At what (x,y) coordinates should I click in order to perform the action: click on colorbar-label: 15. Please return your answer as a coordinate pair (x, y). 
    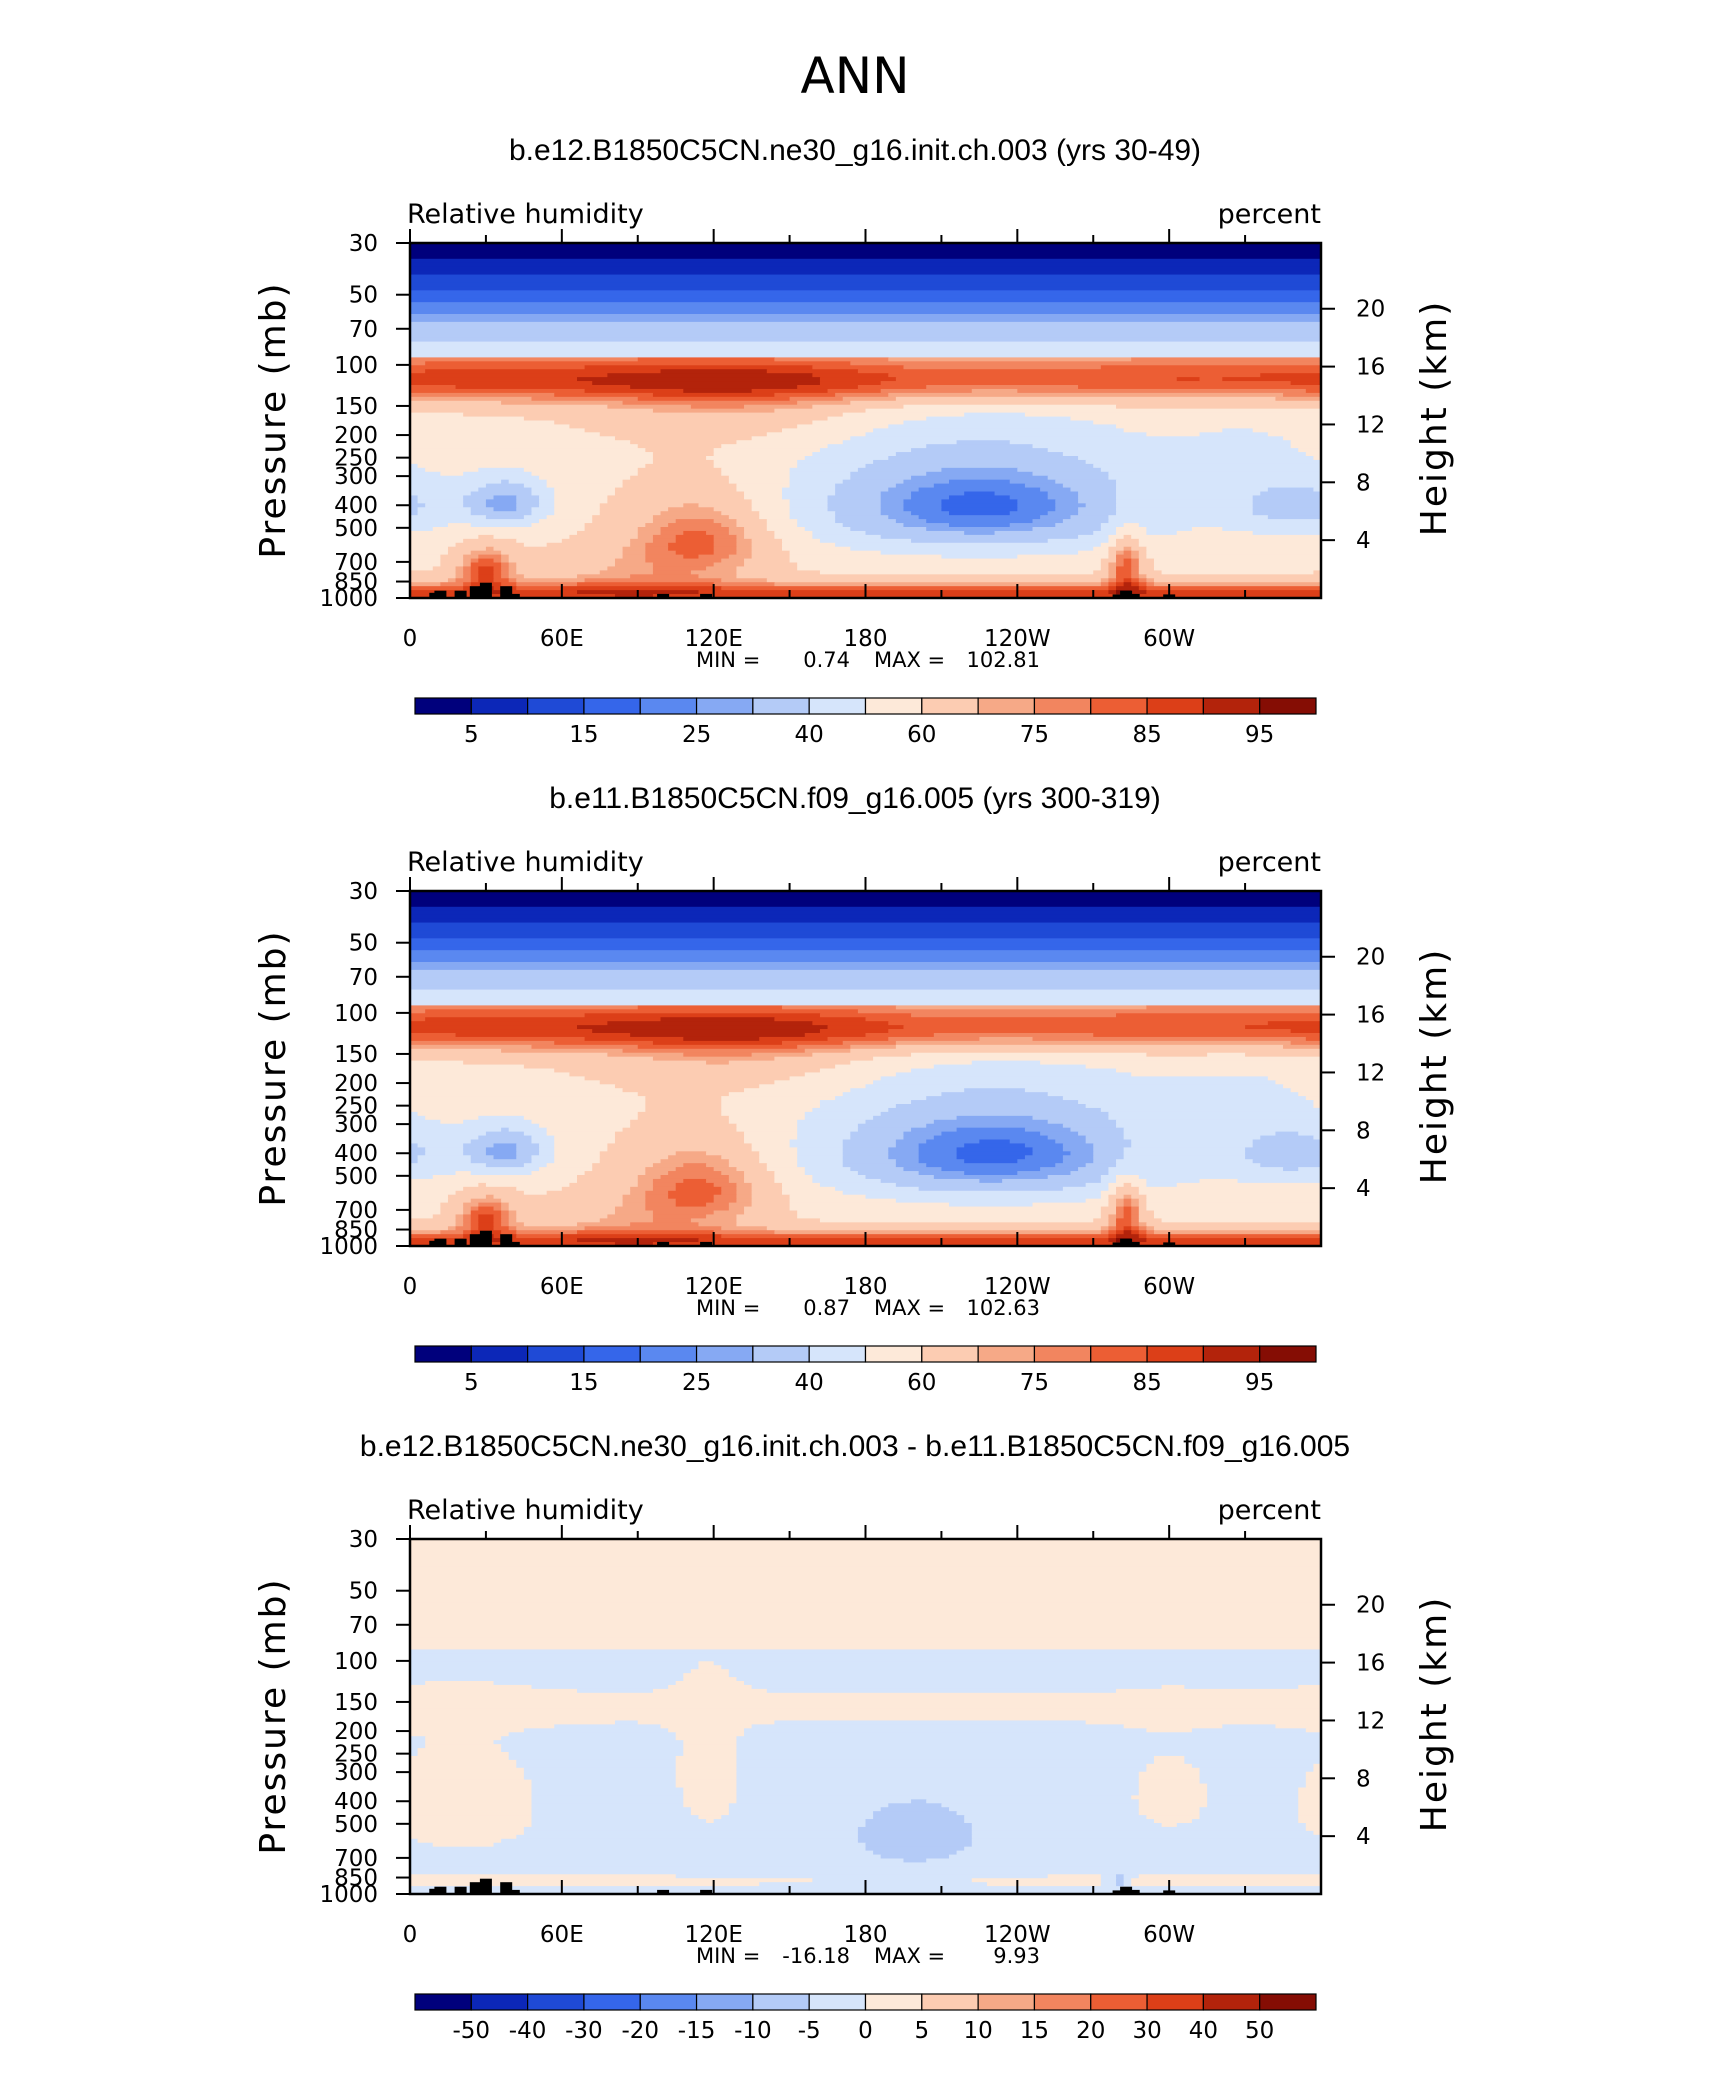
    Looking at the image, I should click on (1034, 2031).